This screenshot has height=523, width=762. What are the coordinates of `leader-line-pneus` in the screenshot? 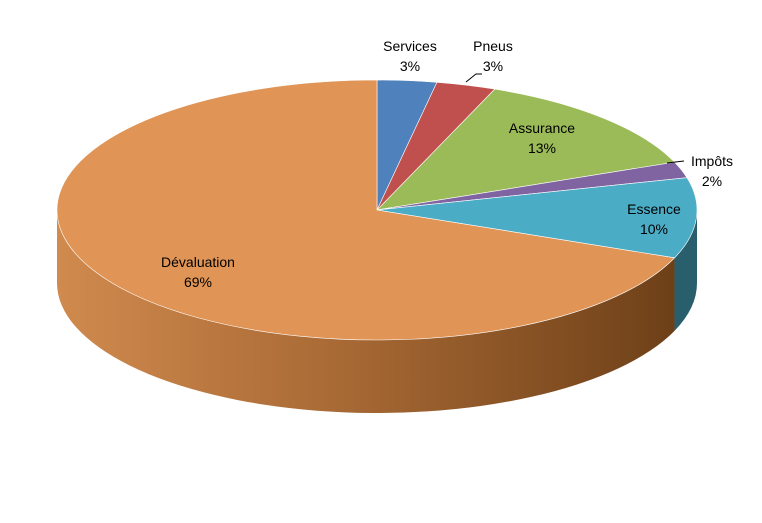 It's located at (473, 78).